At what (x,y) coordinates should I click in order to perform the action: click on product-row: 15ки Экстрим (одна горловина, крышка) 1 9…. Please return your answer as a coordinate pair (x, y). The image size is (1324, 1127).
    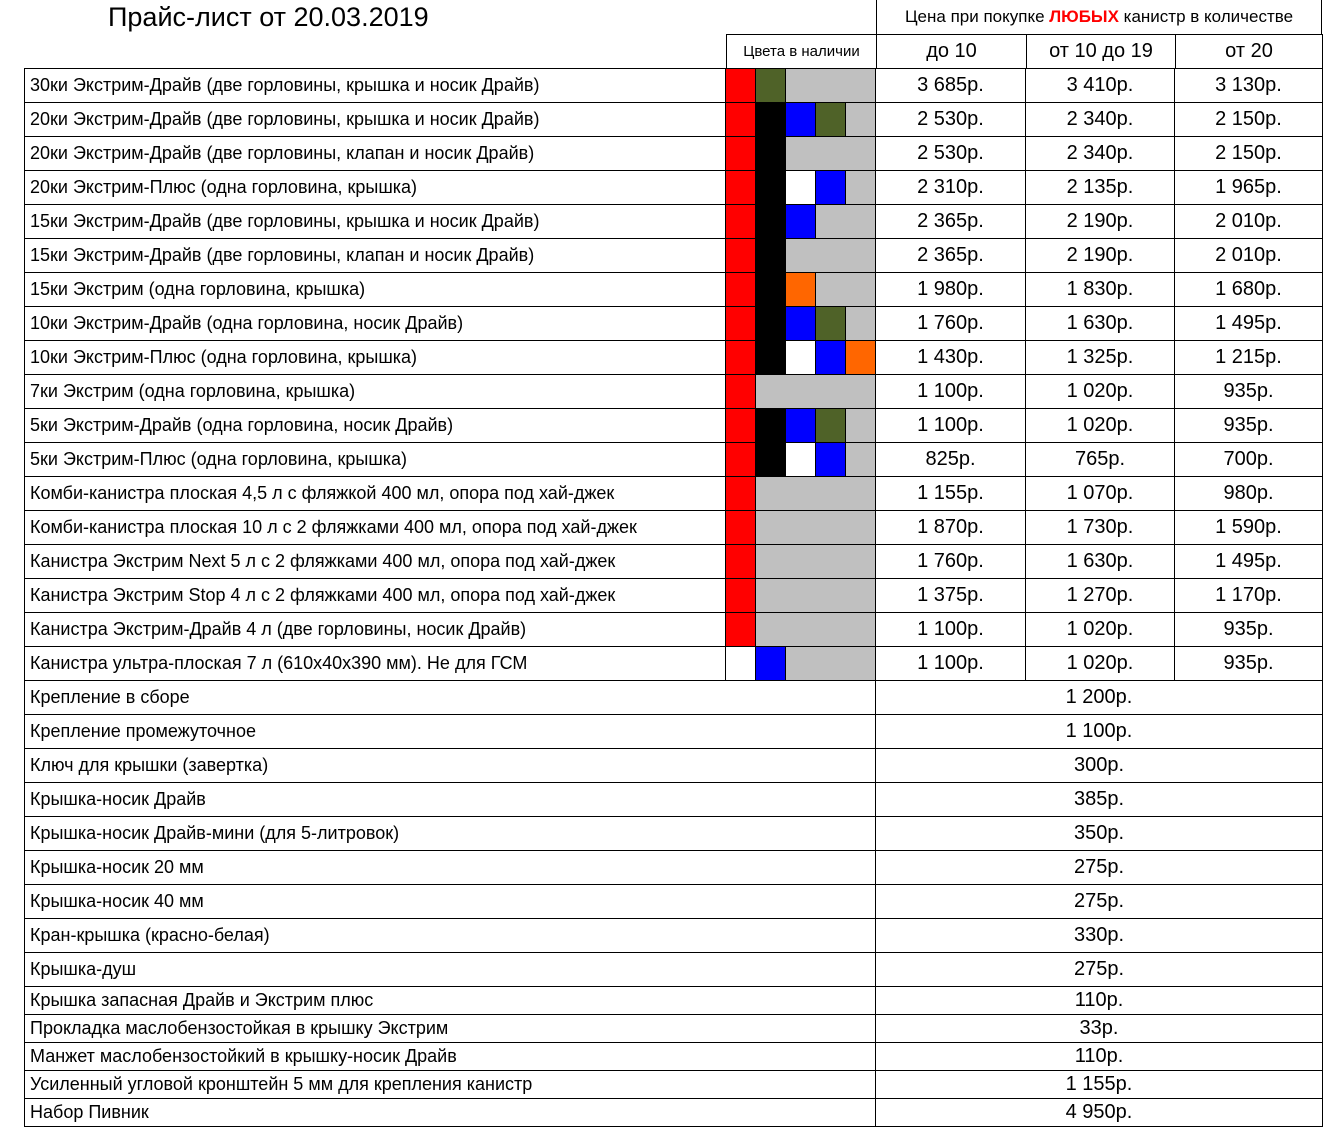
    Looking at the image, I should click on (673, 290).